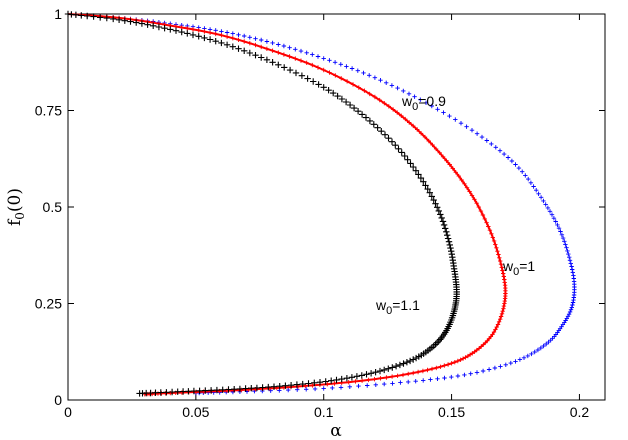  What do you see at coordinates (324, 412) in the screenshot?
I see `x-tick-label: 0.1` at bounding box center [324, 412].